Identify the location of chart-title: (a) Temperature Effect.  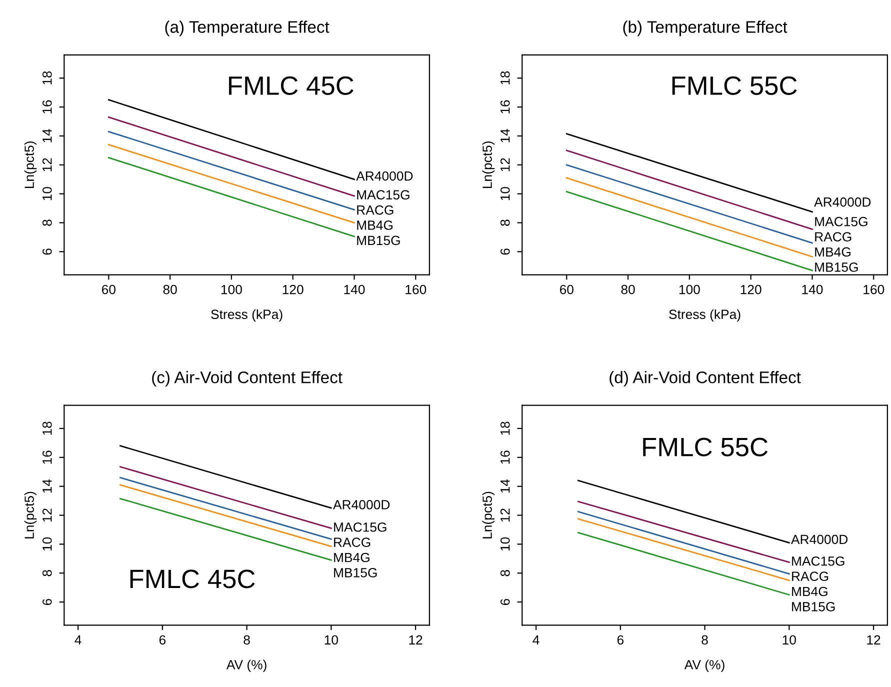
(247, 28).